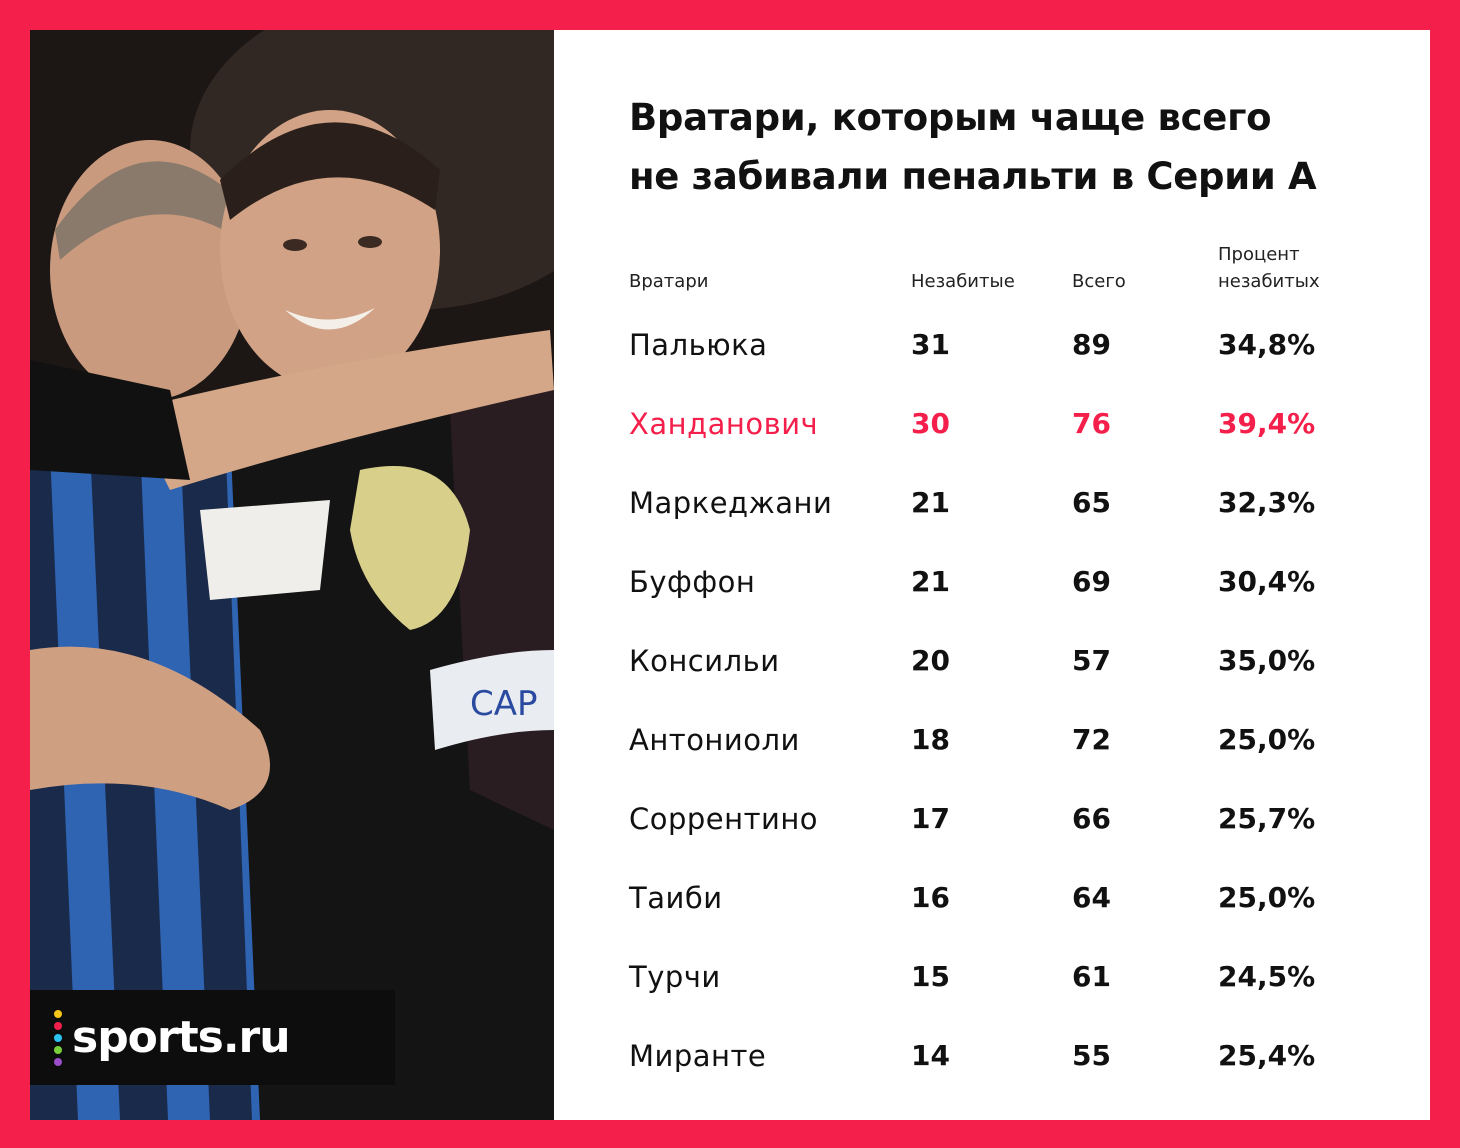 This screenshot has height=1148, width=1460. Describe the element at coordinates (1099, 281) in the screenshot. I see `header-total: Всего` at that location.